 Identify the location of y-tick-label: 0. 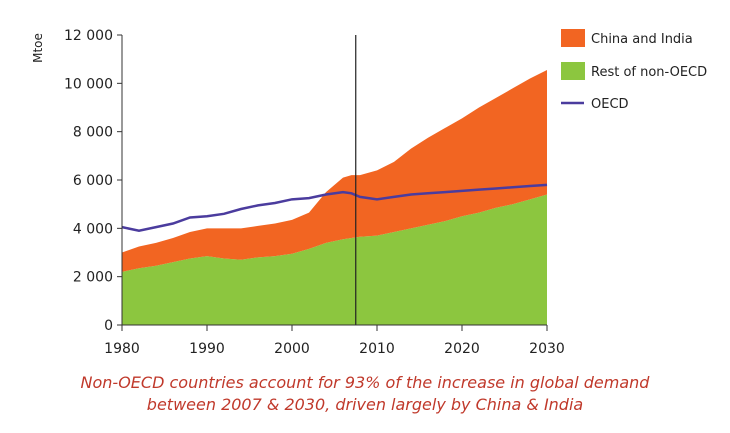
(108, 326).